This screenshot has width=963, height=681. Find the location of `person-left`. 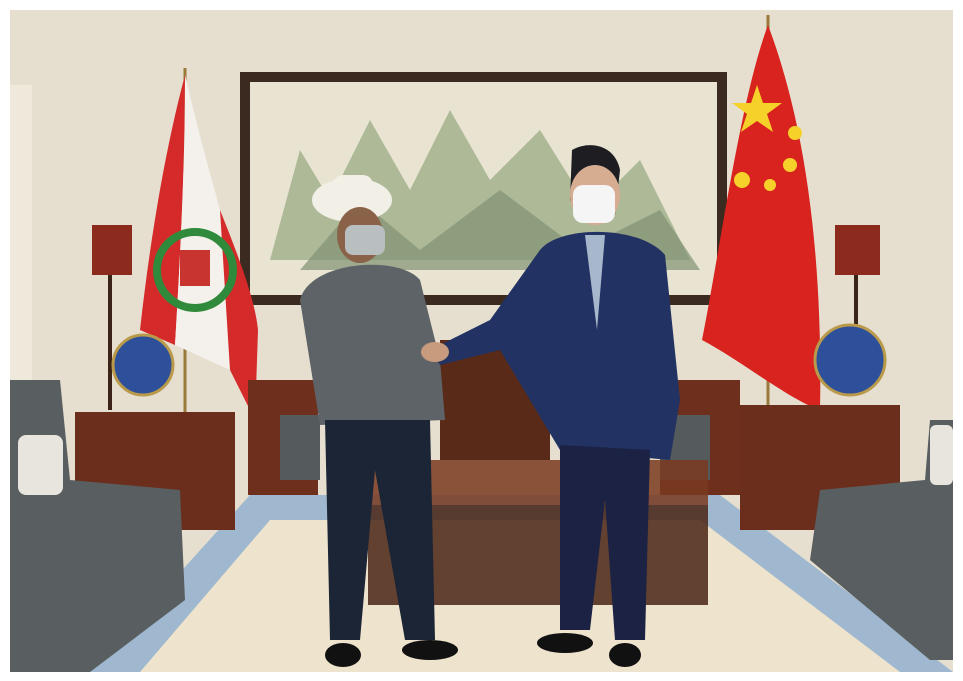

person-left is located at coordinates (379, 421).